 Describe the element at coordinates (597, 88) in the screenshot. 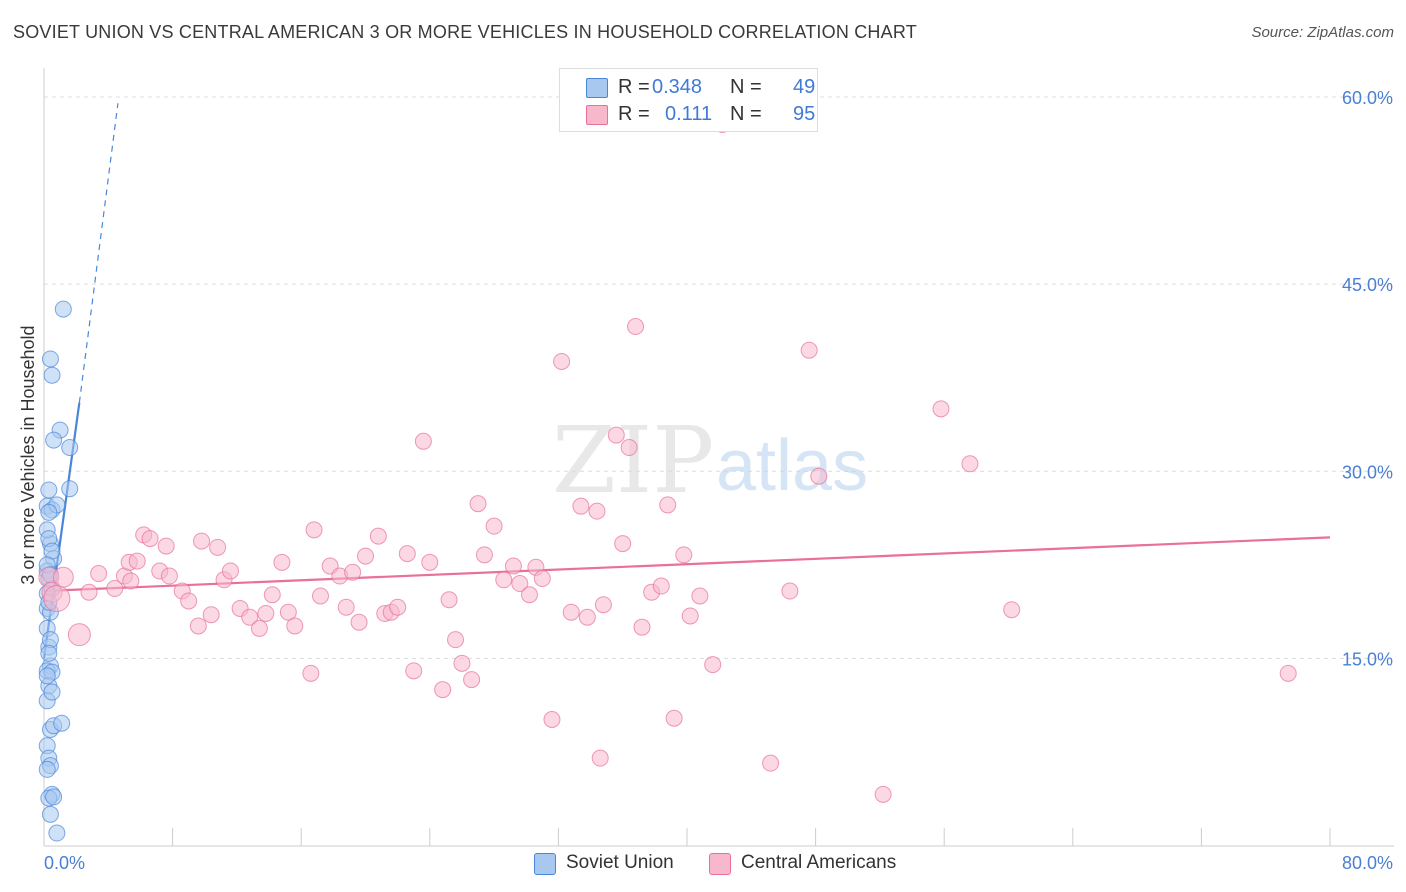

I see `legend-swatch-soviet-union` at that location.